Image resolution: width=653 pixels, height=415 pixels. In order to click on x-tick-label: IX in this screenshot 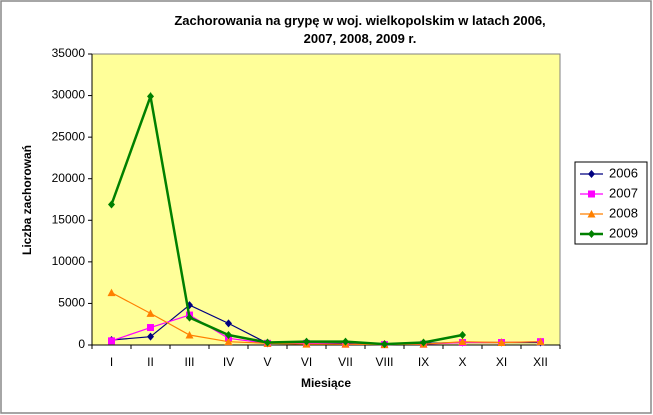, I will do `click(423, 362)`.